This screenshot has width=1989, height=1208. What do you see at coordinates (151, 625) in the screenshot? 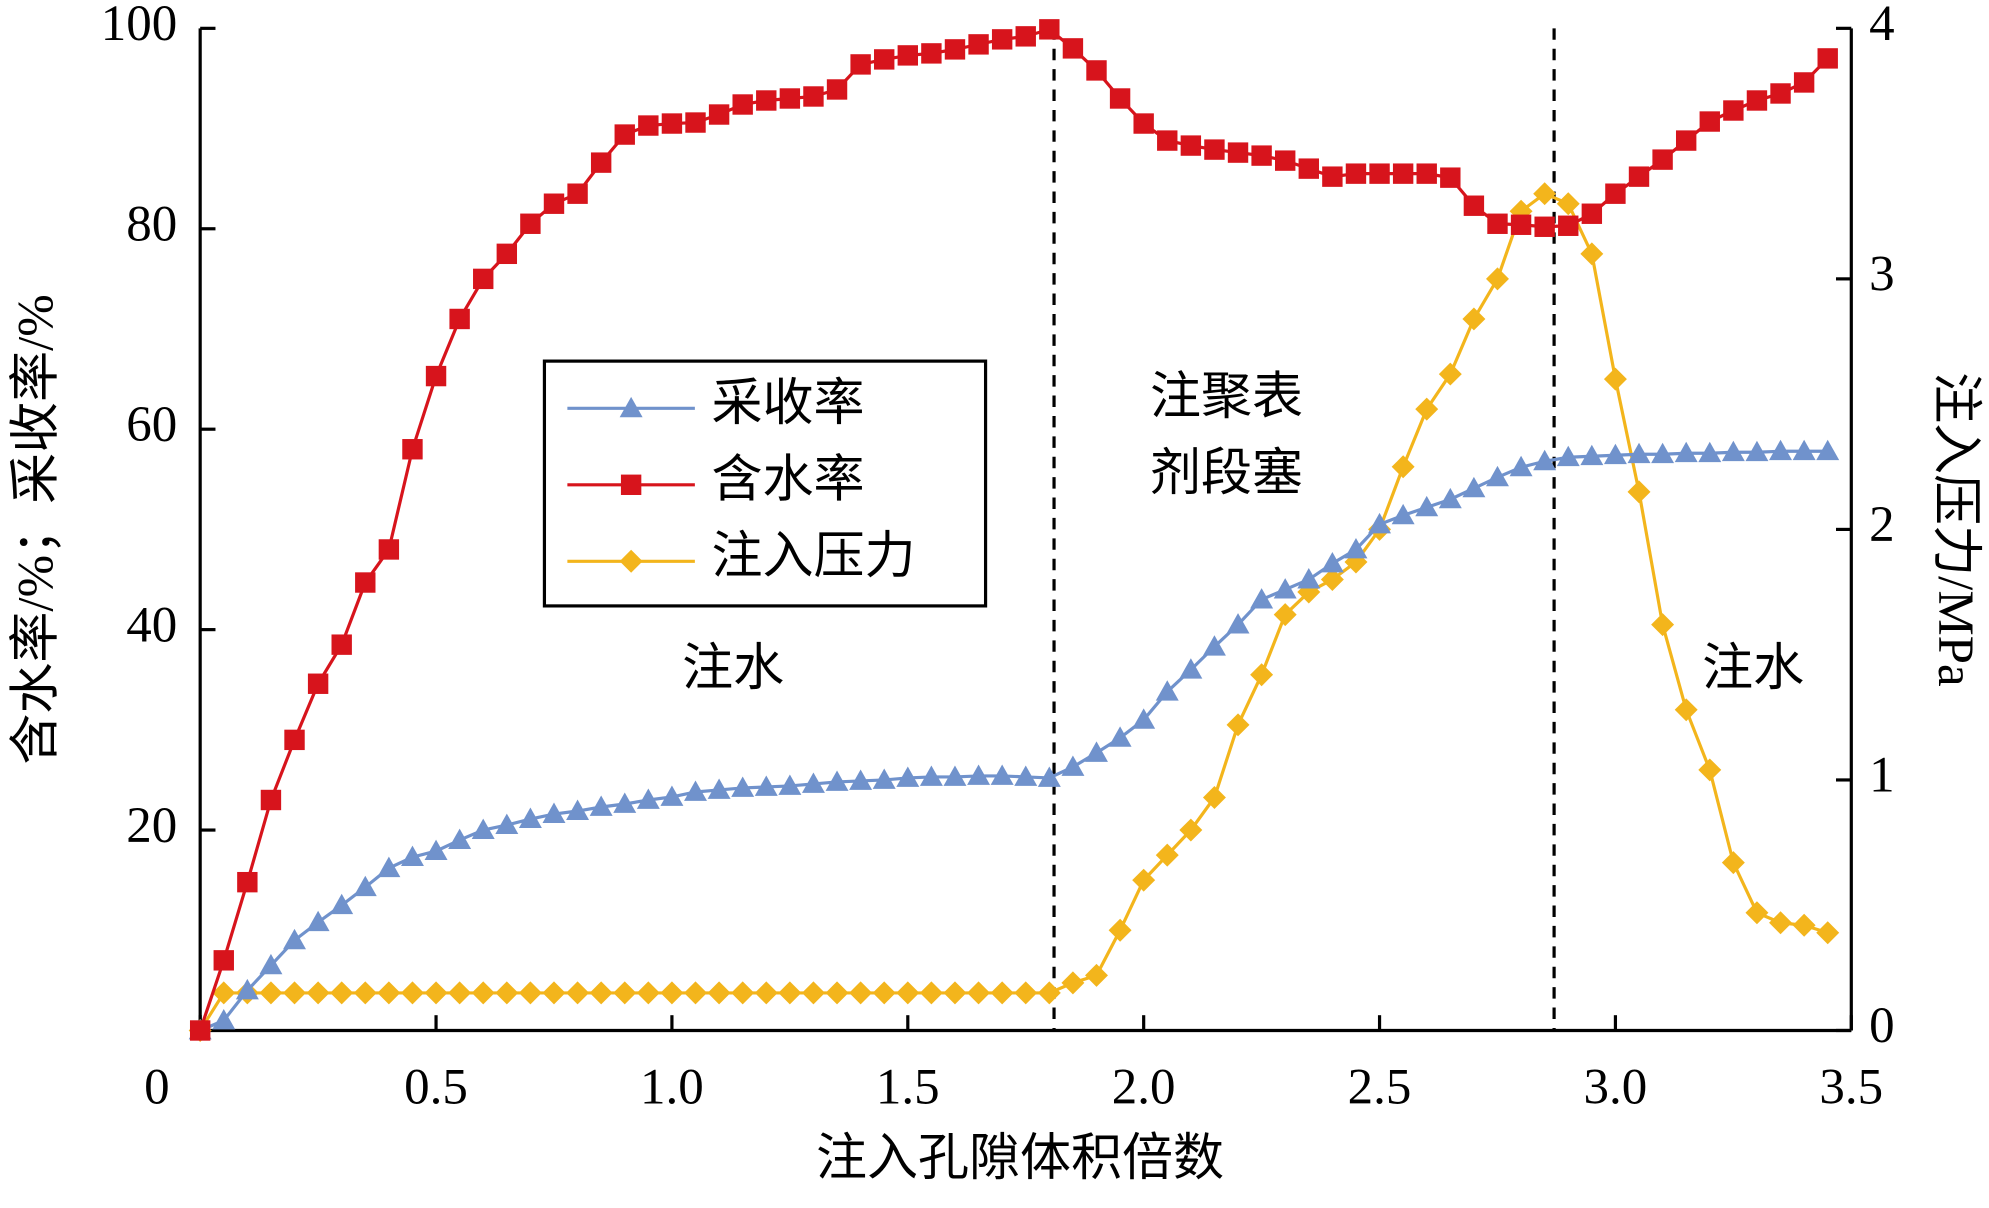
I see `y-tick-label: 40` at bounding box center [151, 625].